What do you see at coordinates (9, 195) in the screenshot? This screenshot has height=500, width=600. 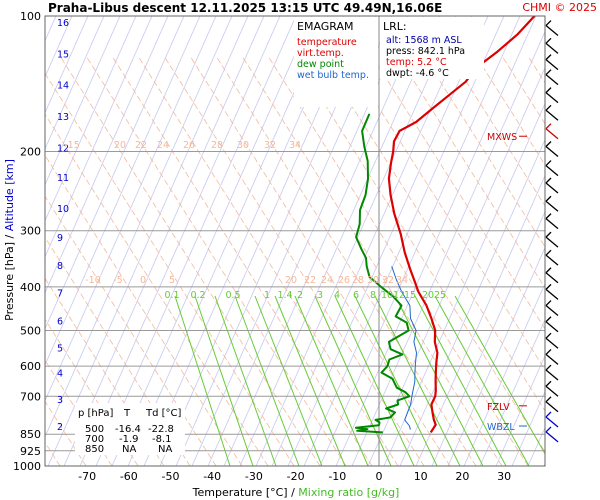 I see `y-axis-label-altitude: Altitude [km]` at bounding box center [9, 195].